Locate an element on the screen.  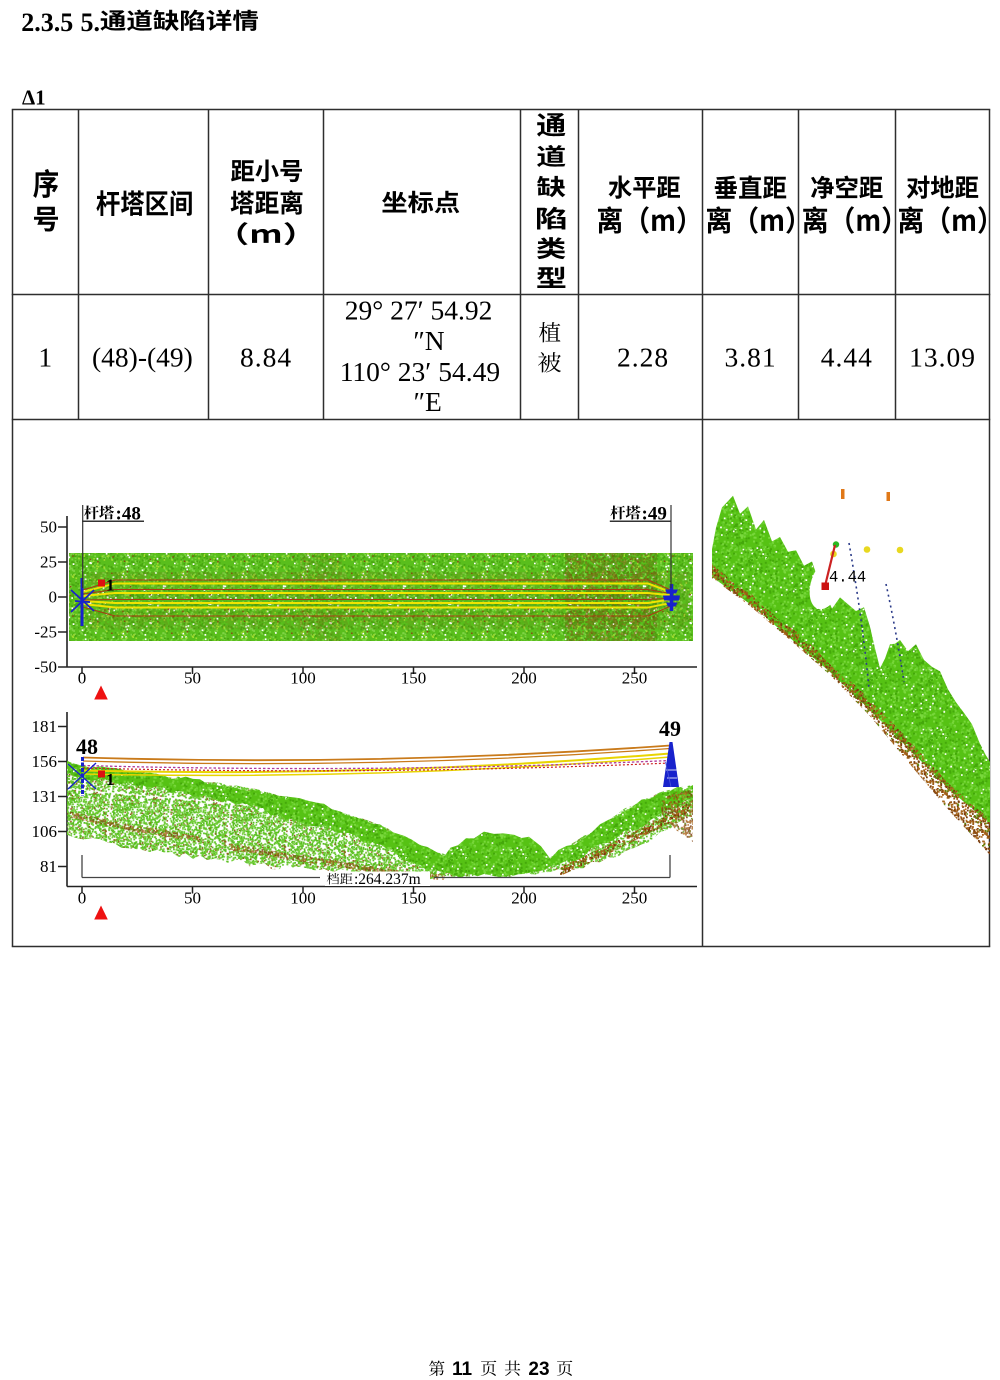
svg-text: 13.09 is located at coordinates (942, 357).